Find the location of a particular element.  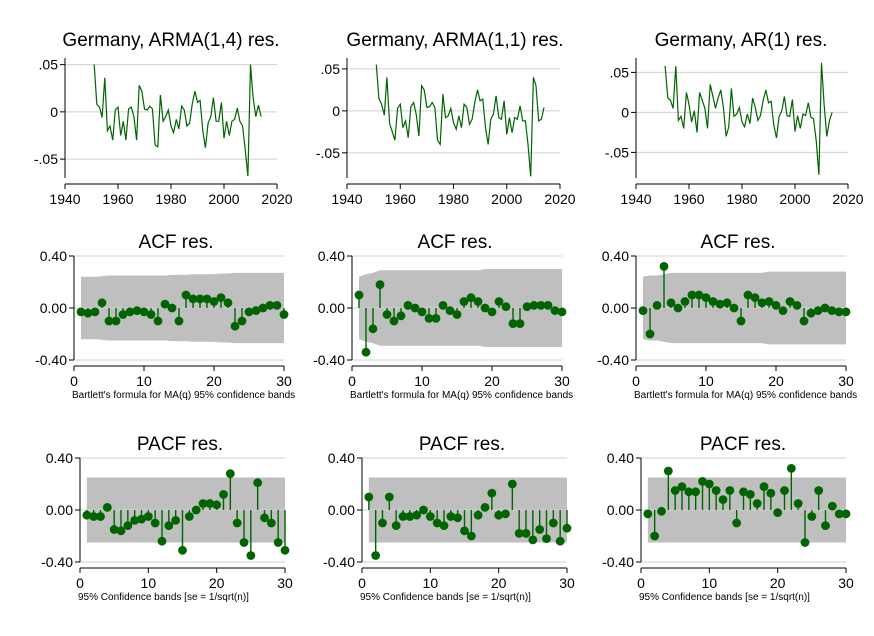

x-tick-label: 10 is located at coordinates (422, 381).